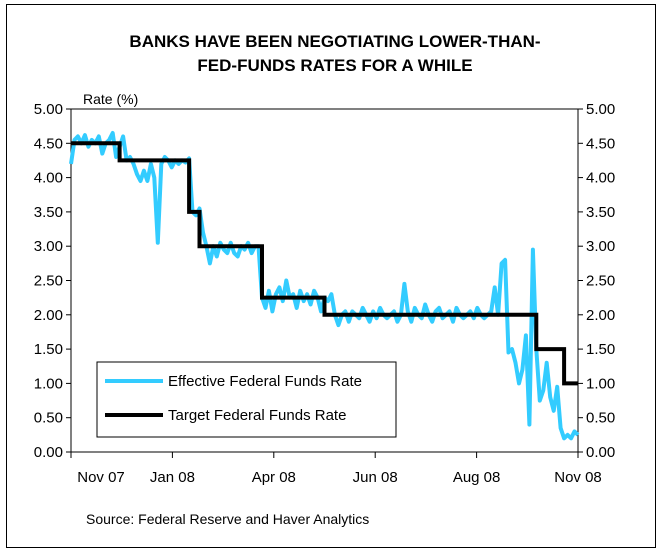  Describe the element at coordinates (101, 477) in the screenshot. I see `x-tick-label: Nov 07` at that location.